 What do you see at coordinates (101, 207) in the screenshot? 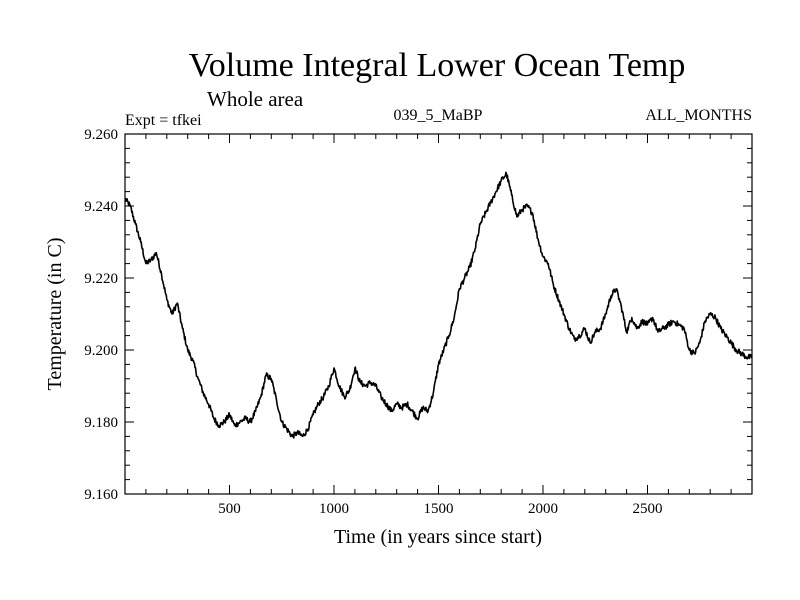
I see `y-tick-label: 9.240` at bounding box center [101, 207].